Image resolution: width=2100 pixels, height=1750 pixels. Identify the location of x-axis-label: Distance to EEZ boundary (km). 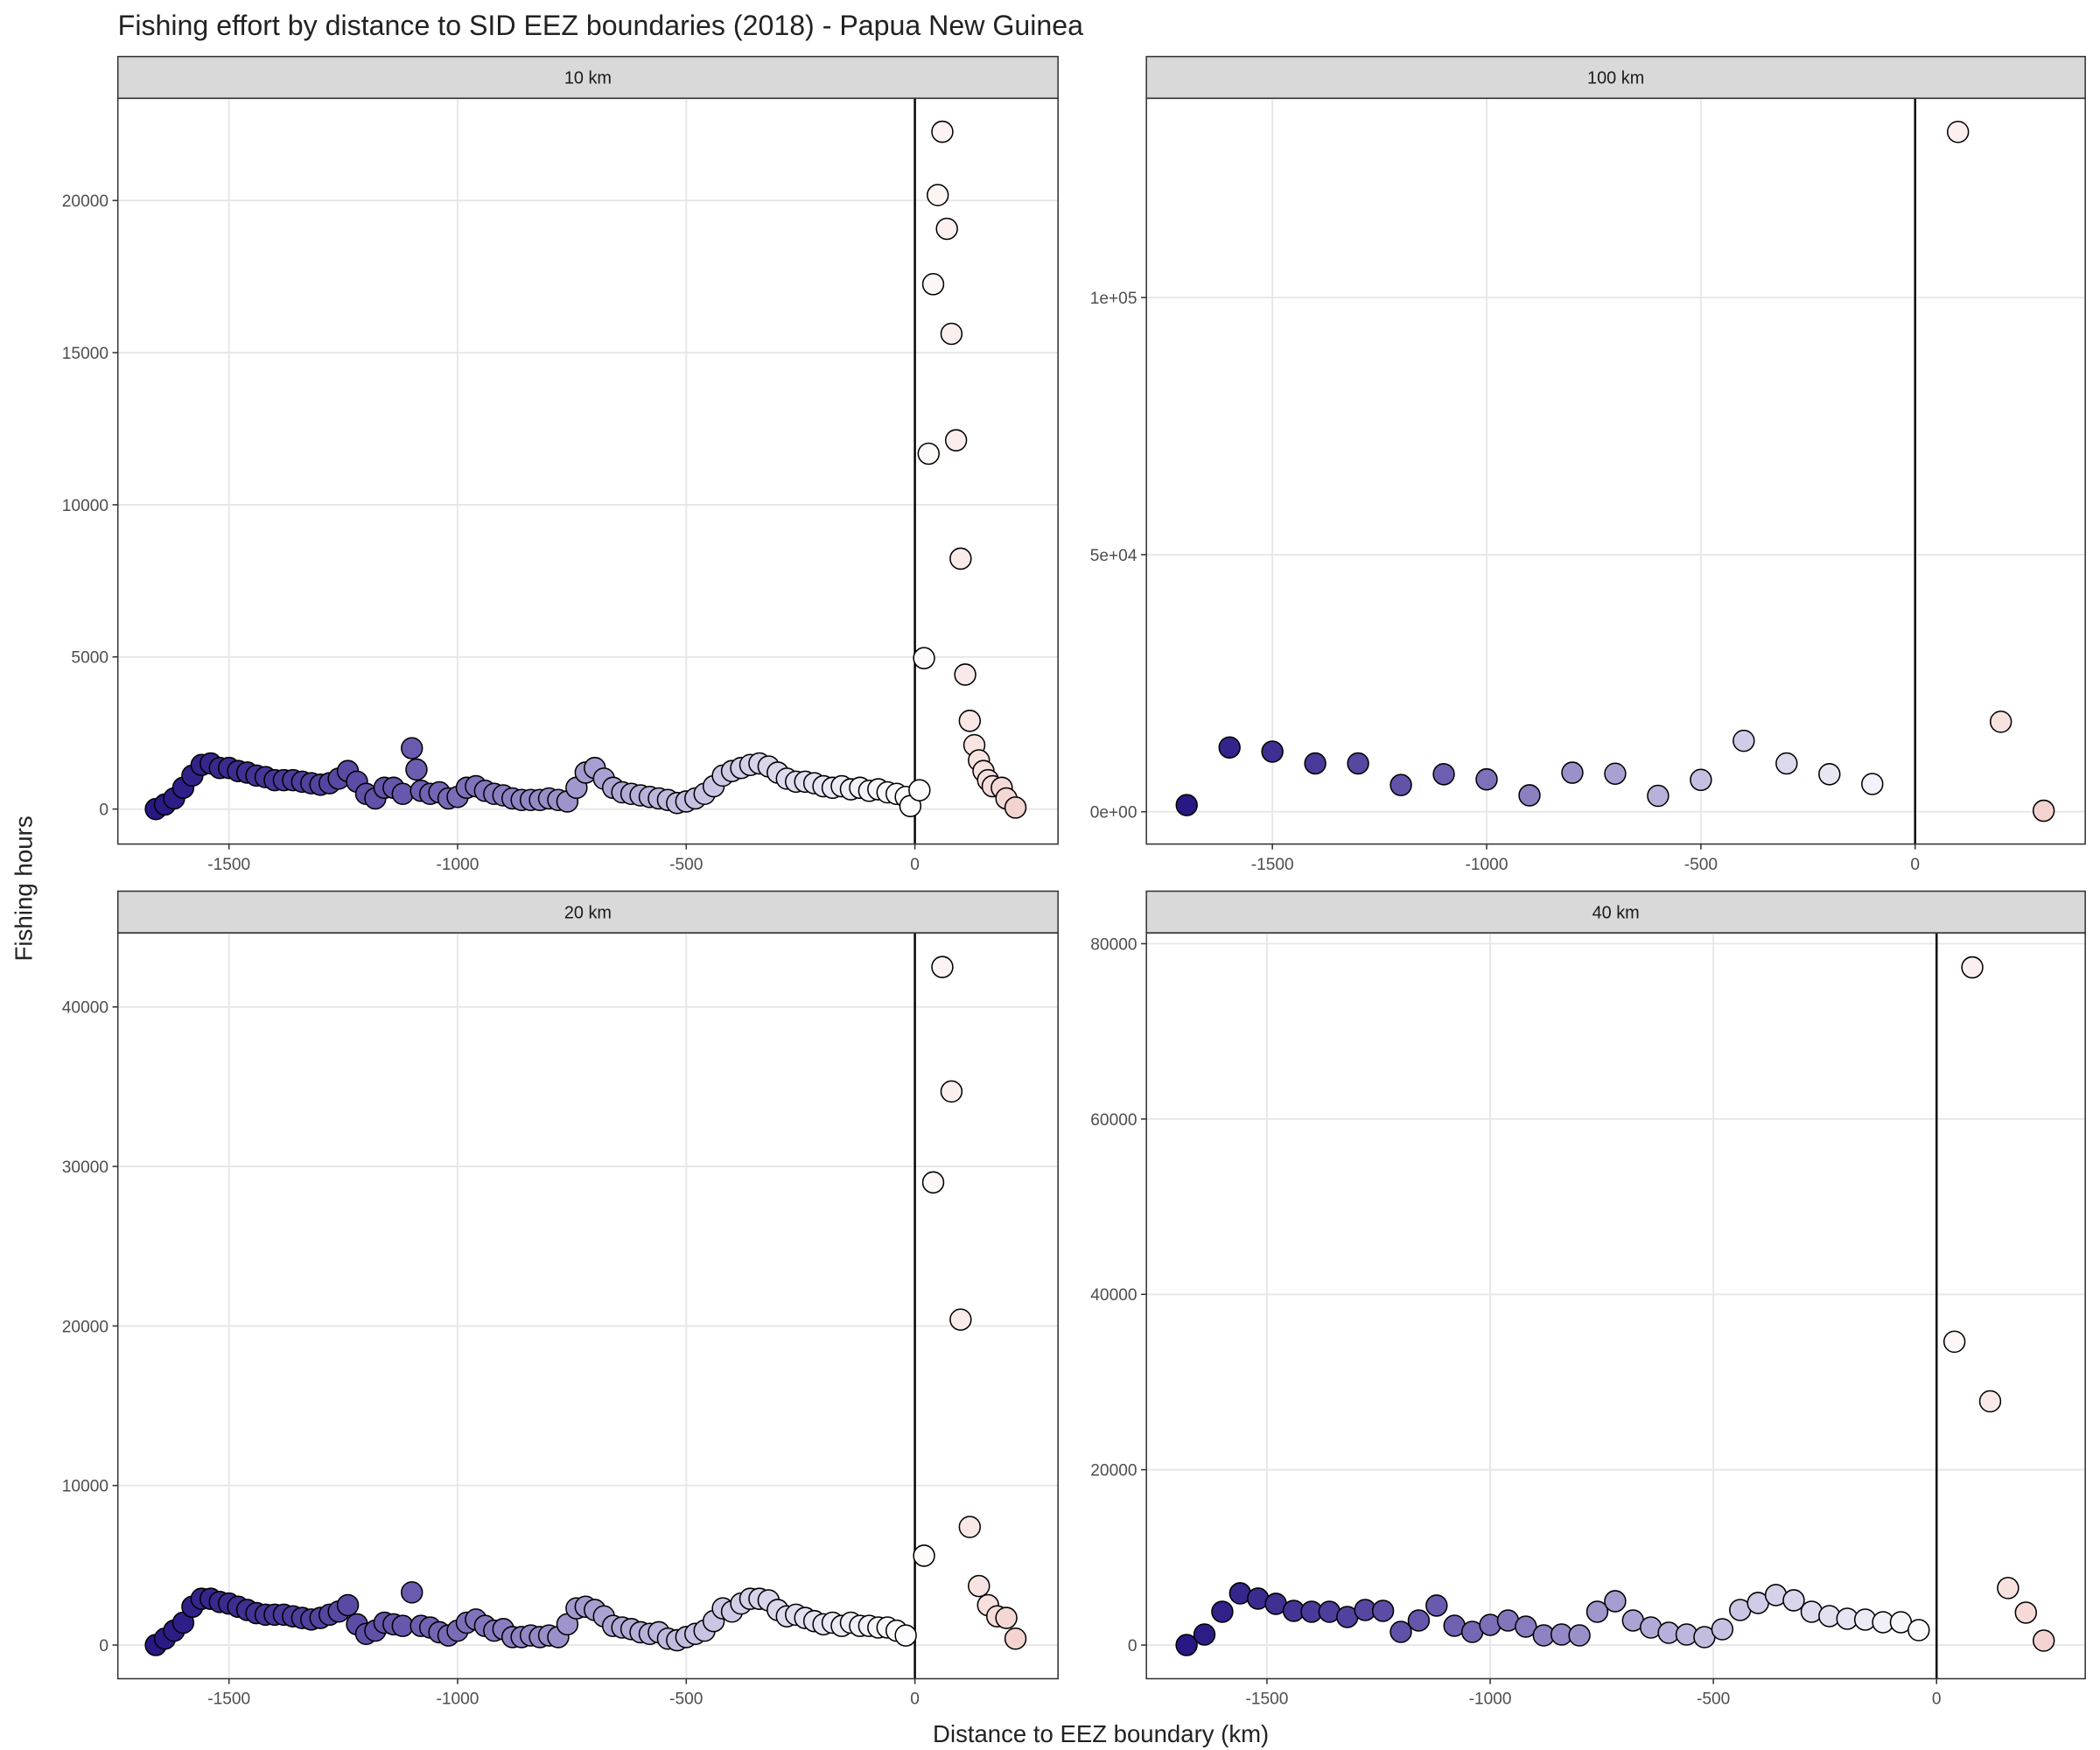
(1101, 1733).